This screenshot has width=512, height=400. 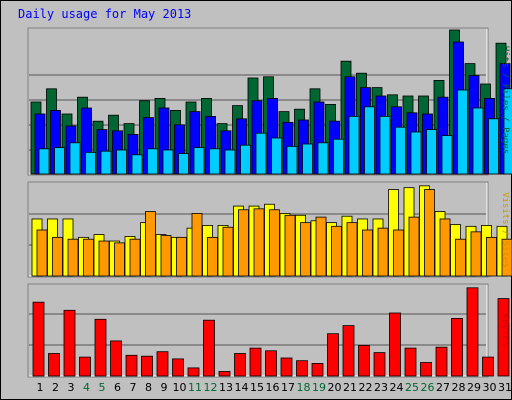 What do you see at coordinates (211, 387) in the screenshot?
I see `day-label-12: 12` at bounding box center [211, 387].